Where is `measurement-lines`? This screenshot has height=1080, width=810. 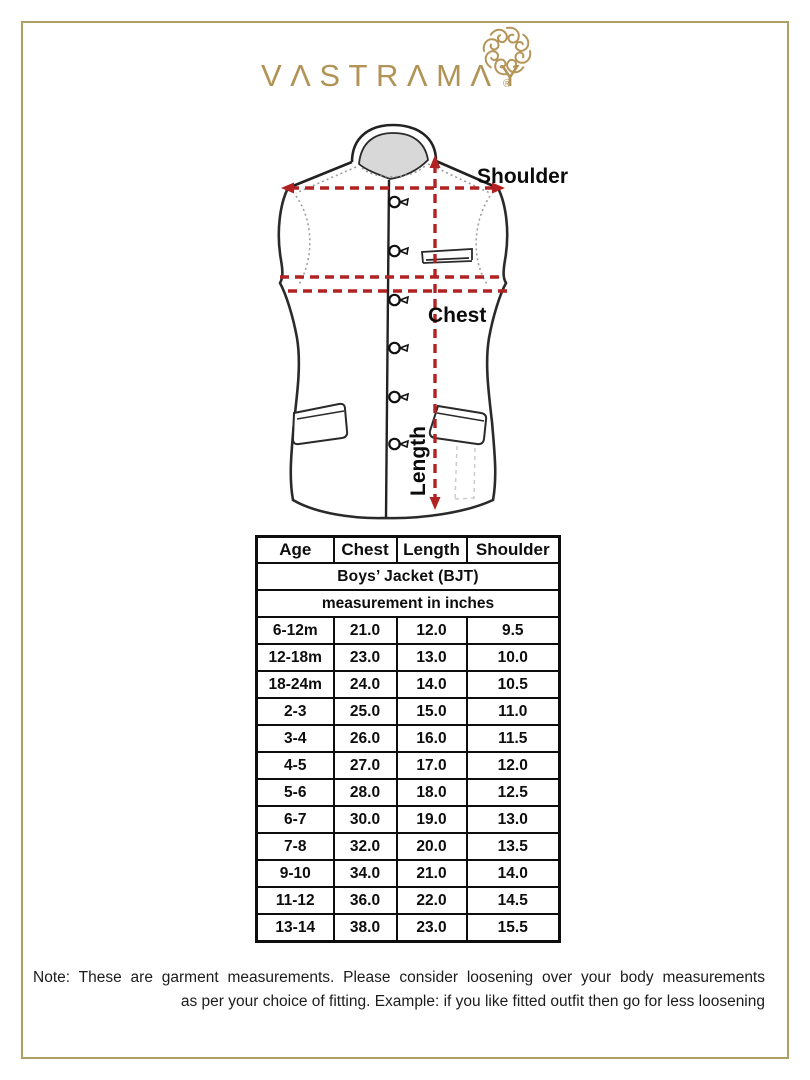 measurement-lines is located at coordinates (394, 333).